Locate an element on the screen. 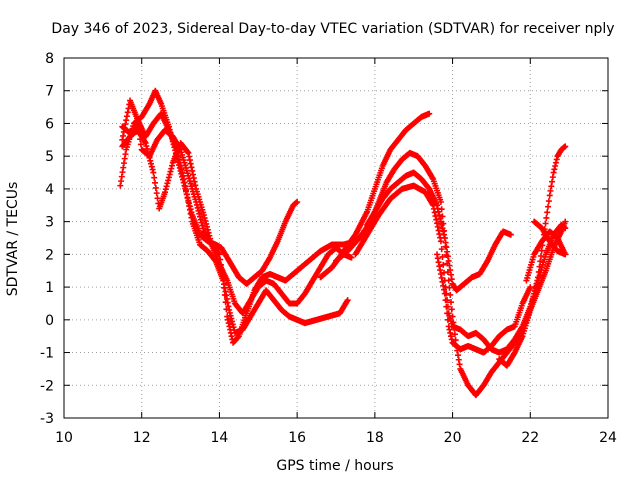 This screenshot has width=640, height=480. x-tick-label: 20 is located at coordinates (453, 438).